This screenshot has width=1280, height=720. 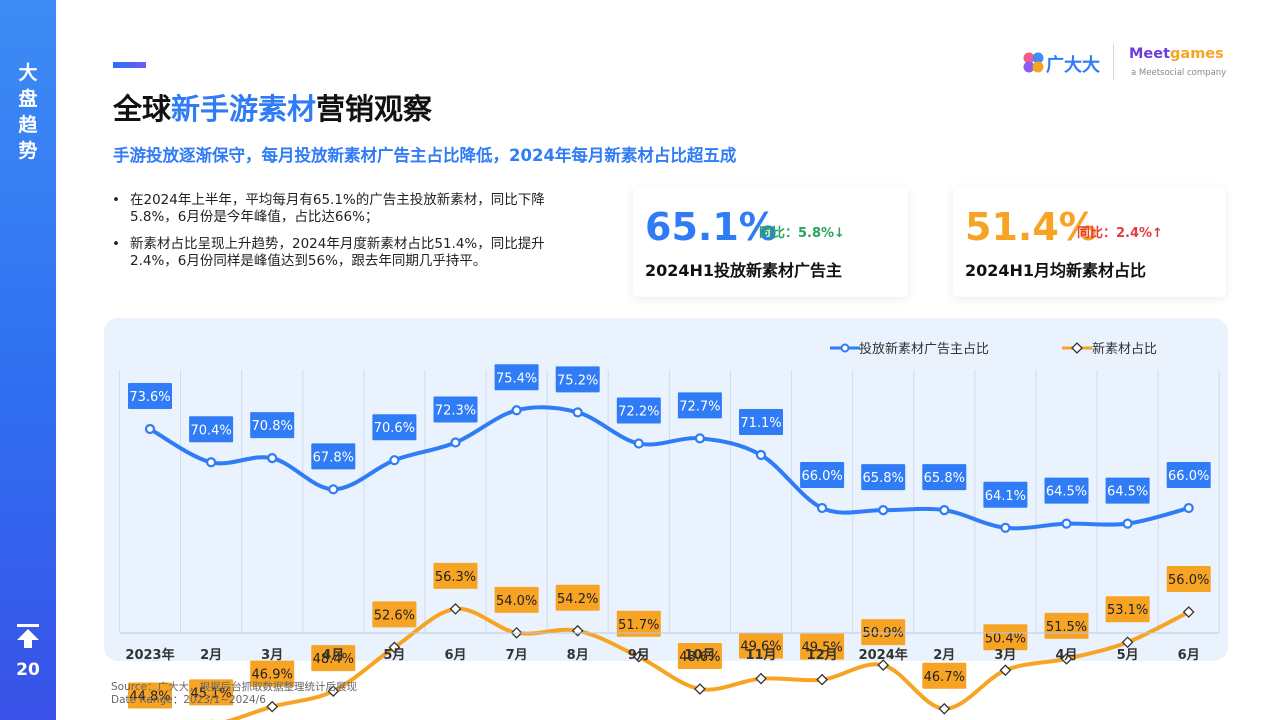 What do you see at coordinates (455, 577) in the screenshot?
I see `data-label: 56.3%` at bounding box center [455, 577].